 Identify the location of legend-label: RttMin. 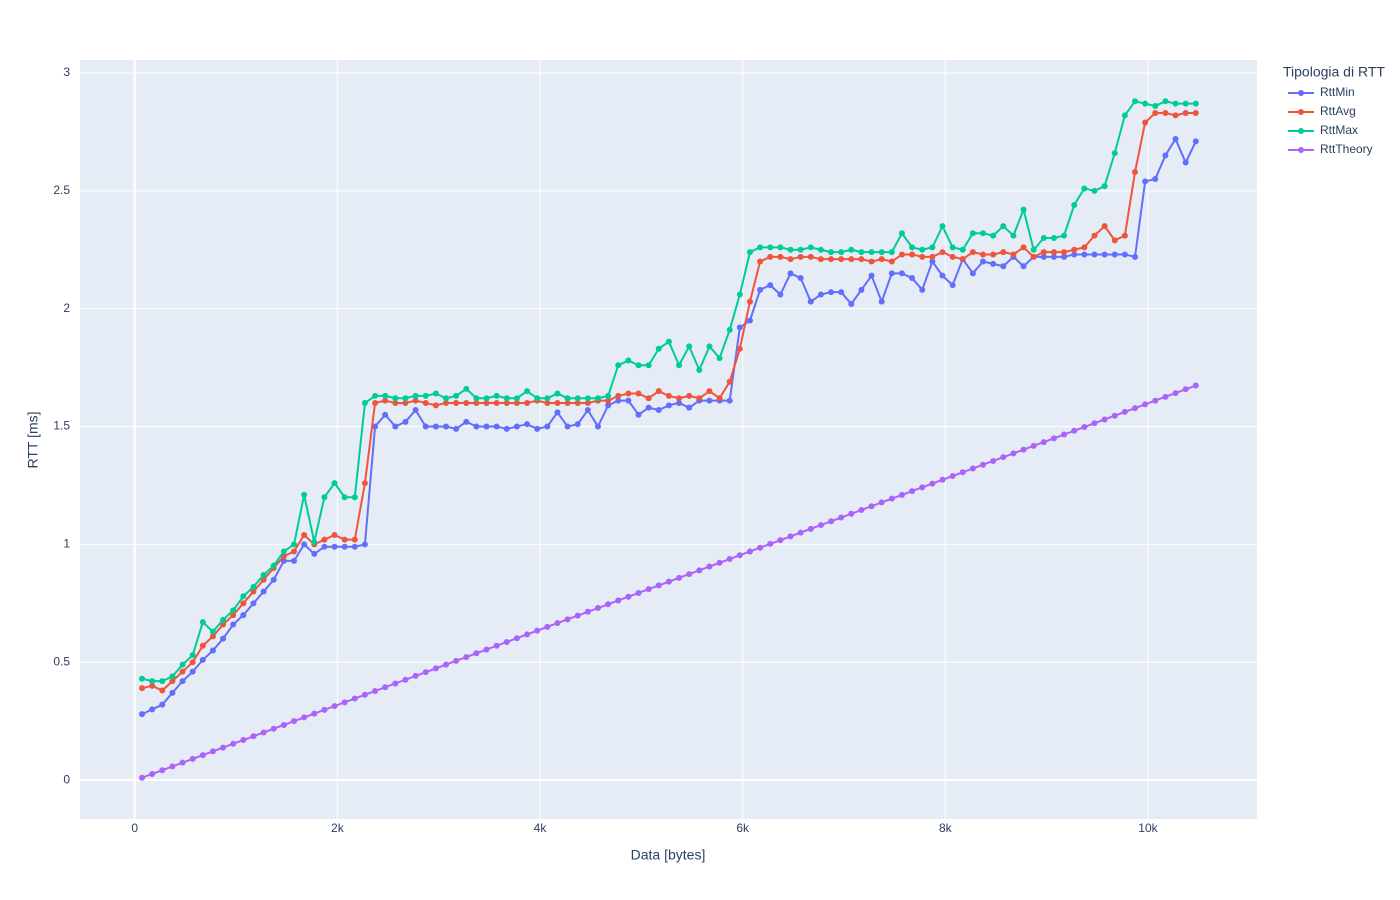
(1337, 92).